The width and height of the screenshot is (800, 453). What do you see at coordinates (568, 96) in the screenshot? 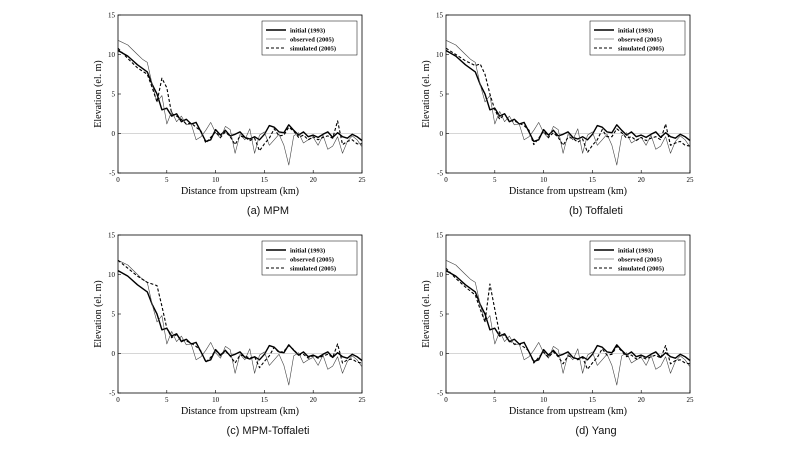
I see `panel-b-series-solid-thick` at bounding box center [568, 96].